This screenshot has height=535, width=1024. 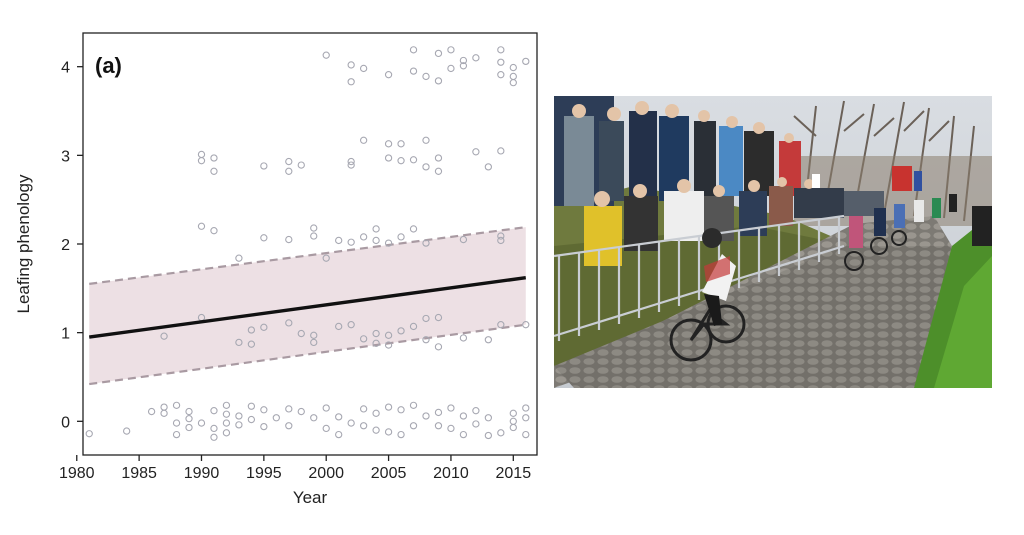 I want to click on confidence-band, so click(x=307, y=306).